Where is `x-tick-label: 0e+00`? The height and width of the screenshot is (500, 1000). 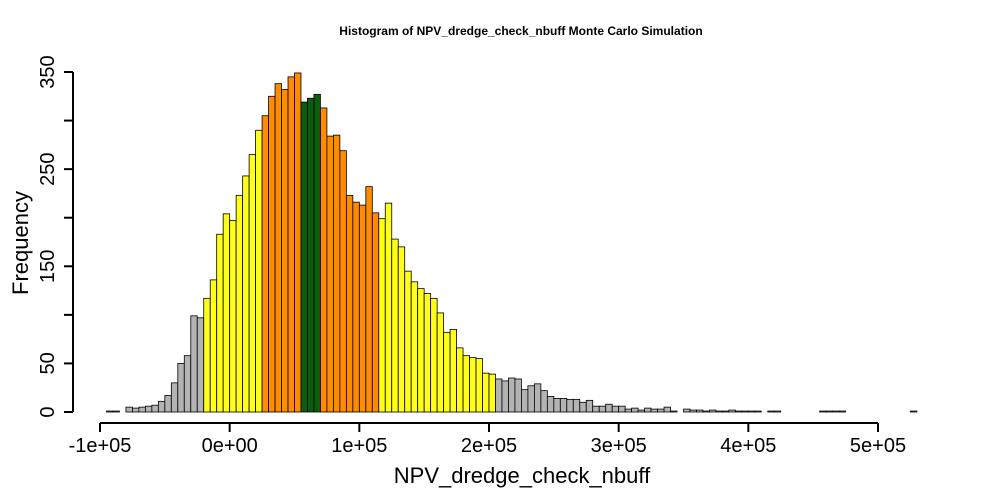 x-tick-label: 0e+00 is located at coordinates (230, 446).